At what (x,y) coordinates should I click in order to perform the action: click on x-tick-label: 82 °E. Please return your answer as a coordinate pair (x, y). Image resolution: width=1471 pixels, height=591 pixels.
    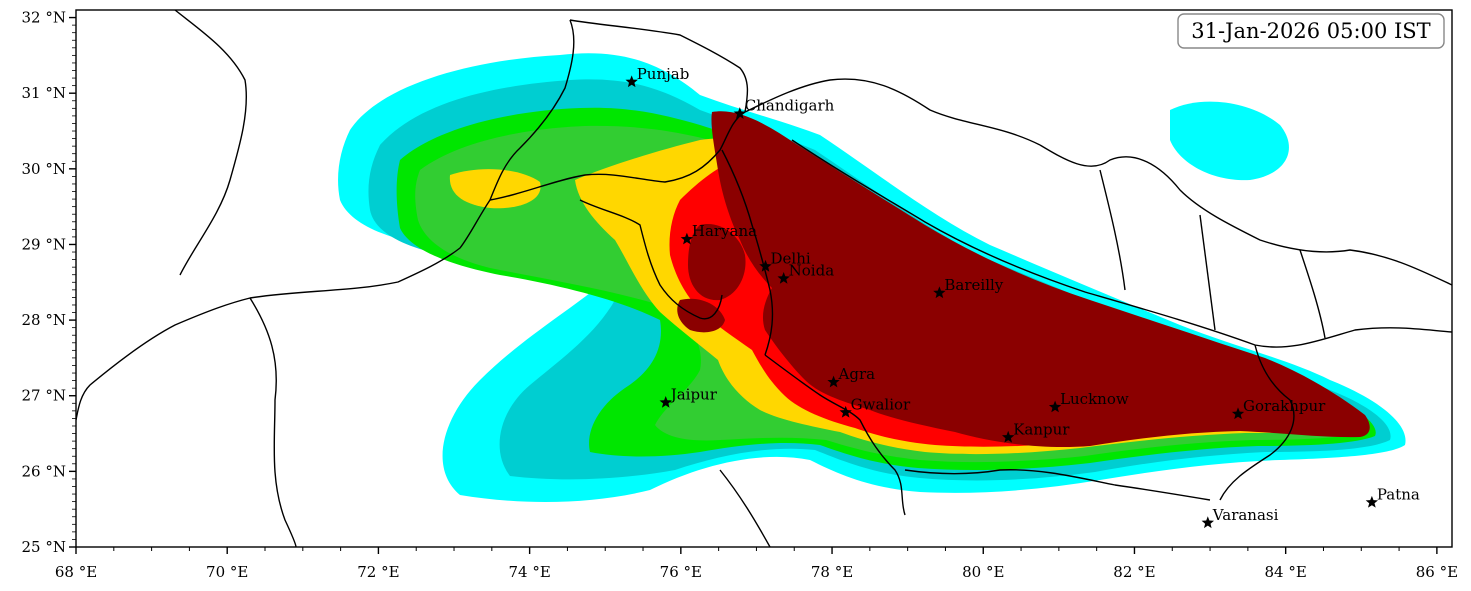
    Looking at the image, I should click on (1134, 572).